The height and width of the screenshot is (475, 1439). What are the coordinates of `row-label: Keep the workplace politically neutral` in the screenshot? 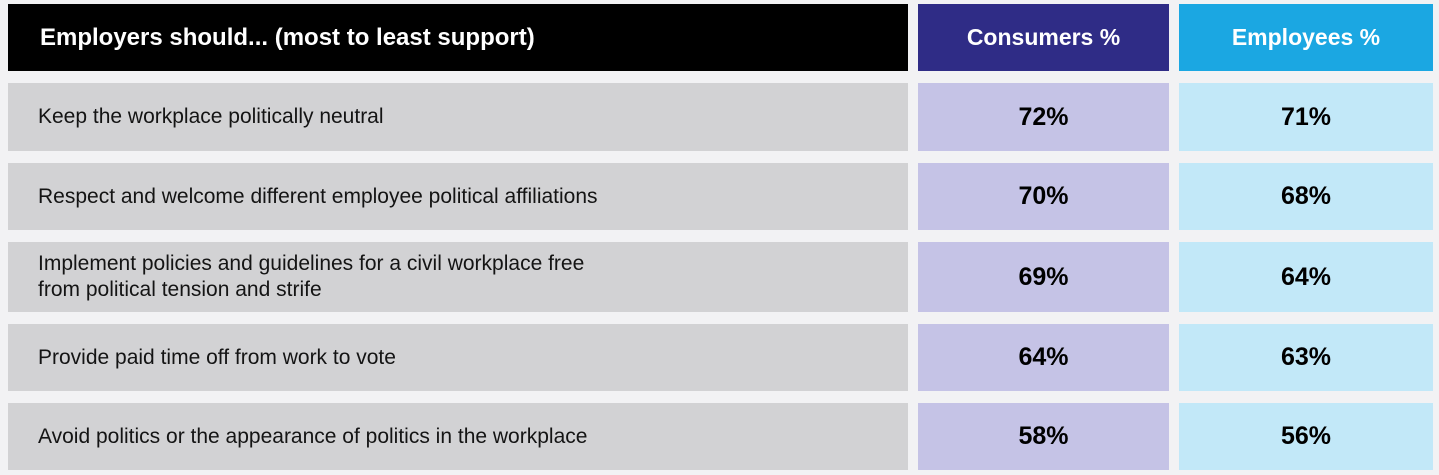 It's located at (458, 117).